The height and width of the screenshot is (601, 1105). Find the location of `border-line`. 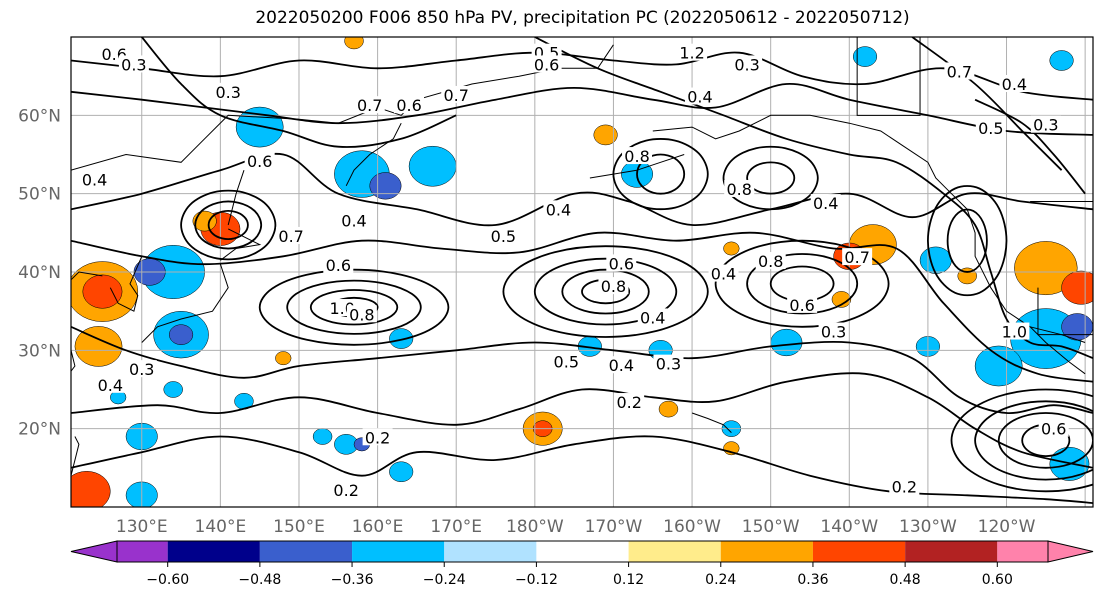

border-line is located at coordinates (888, 76).